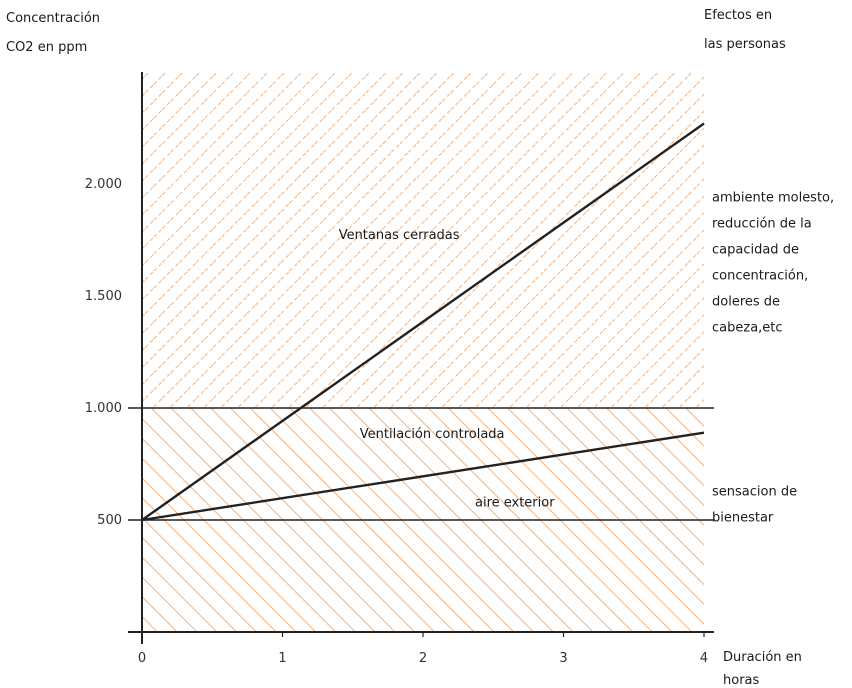  I want to click on effect-text-line: reducción de la, so click(762, 223).